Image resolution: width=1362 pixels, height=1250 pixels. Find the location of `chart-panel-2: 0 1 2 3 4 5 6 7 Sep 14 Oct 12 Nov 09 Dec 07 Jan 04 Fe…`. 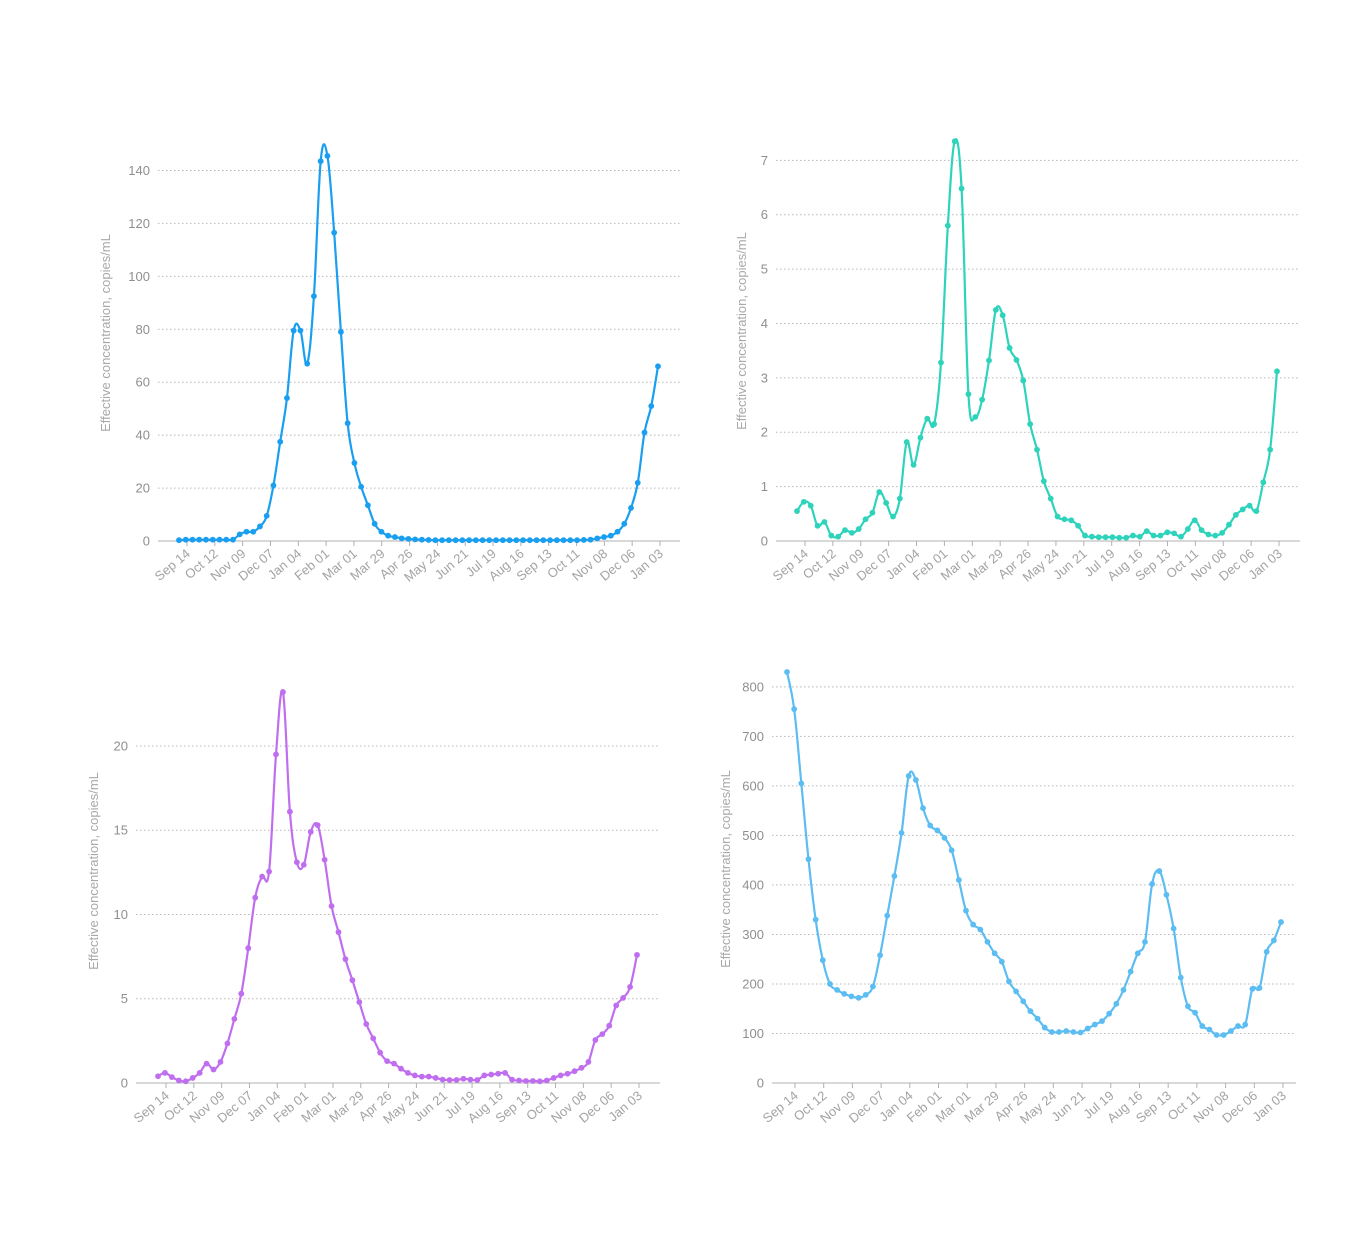

chart-panel-2: 0 1 2 3 4 5 6 7 Sep 14 Oct 12 Nov 09 Dec 07 Jan 04 Fe… is located at coordinates (1017, 361).